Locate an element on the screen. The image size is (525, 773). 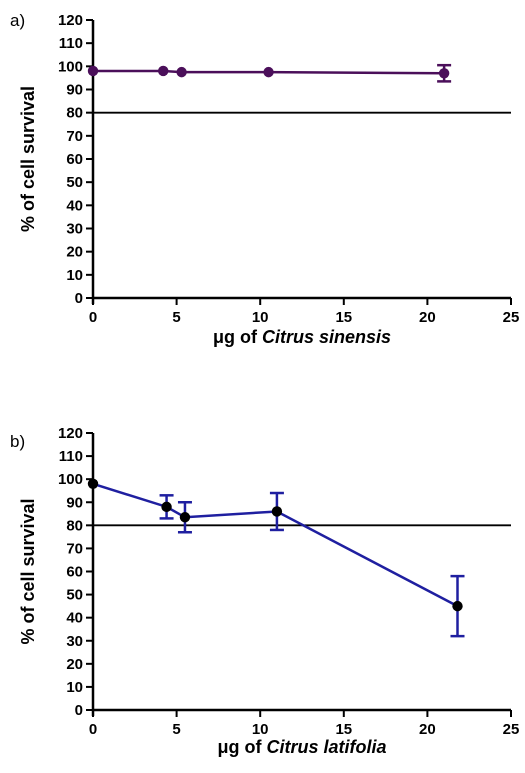
chart-b-x-tick-label: 5 is located at coordinates (176, 729).